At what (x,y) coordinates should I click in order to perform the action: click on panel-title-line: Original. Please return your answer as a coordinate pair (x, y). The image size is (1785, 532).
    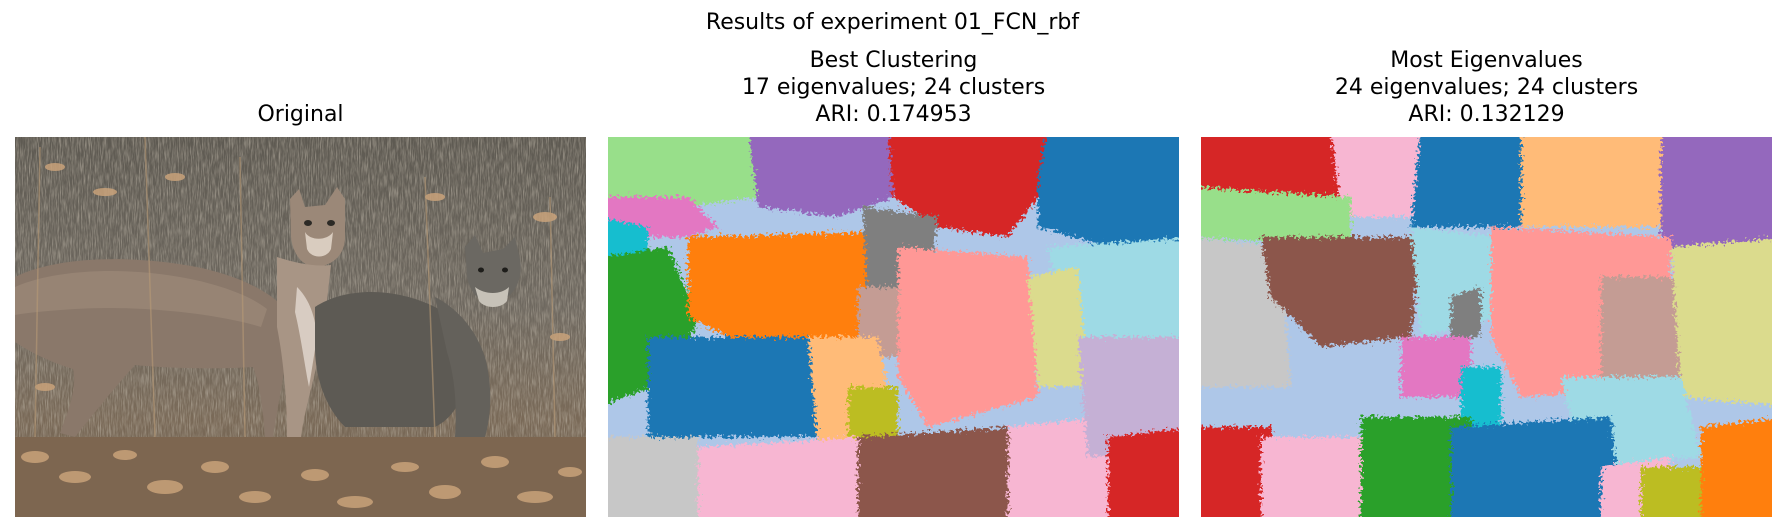
    Looking at the image, I should click on (300, 114).